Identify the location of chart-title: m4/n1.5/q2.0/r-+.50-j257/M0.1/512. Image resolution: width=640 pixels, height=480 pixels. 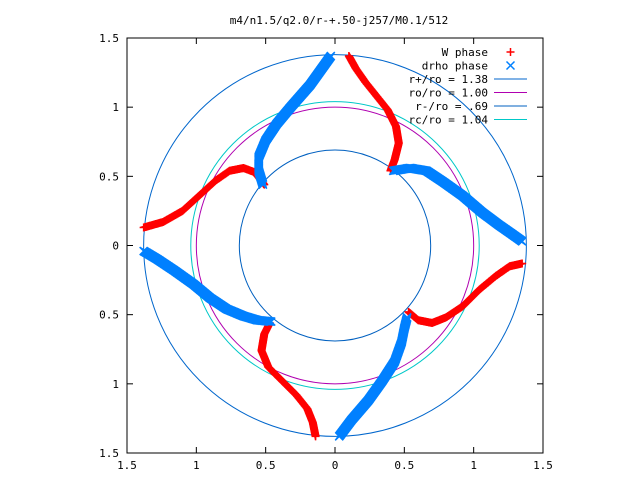
(339, 20).